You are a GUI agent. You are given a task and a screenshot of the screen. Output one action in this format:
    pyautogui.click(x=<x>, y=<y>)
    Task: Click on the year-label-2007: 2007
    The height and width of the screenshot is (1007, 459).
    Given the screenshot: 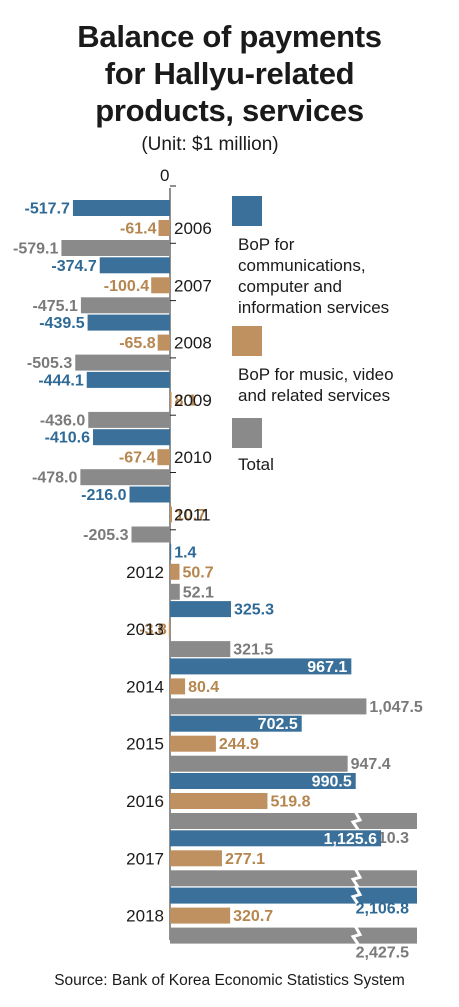 What is the action you would take?
    pyautogui.click(x=193, y=285)
    